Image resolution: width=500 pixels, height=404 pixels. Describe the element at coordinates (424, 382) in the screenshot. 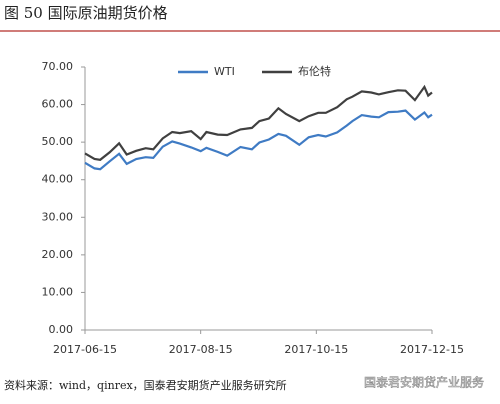

I see `watermark: 国泰君安期货产业服务` at that location.